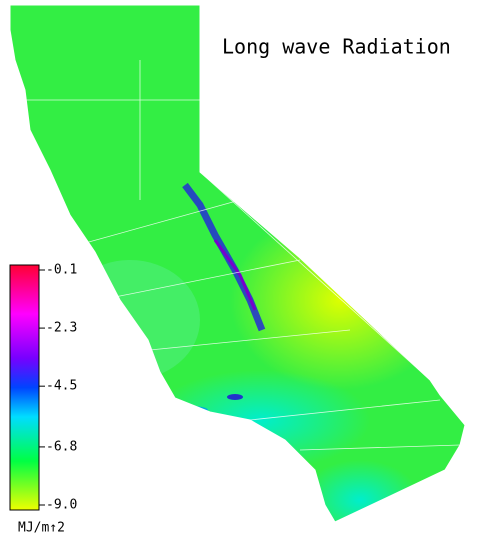  Describe the element at coordinates (61, 446) in the screenshot. I see `legend-tick-label: -6.8` at that location.